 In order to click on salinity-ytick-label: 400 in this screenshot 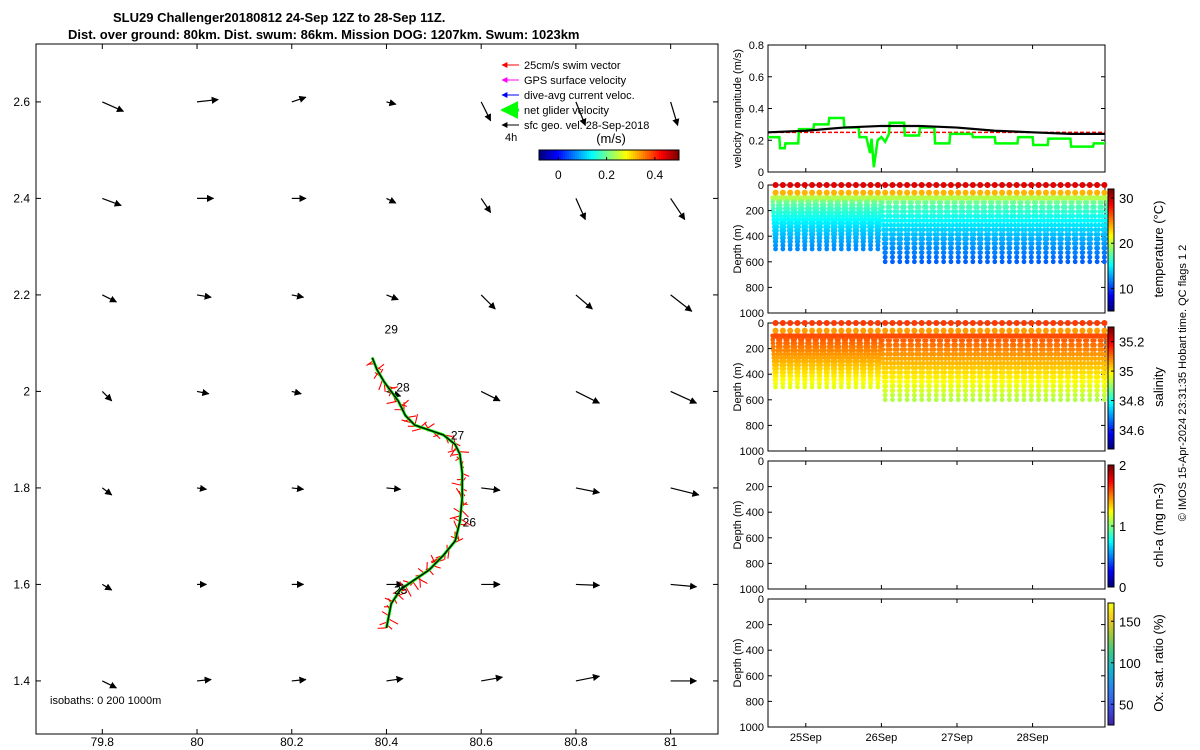, I will do `click(755, 375)`.